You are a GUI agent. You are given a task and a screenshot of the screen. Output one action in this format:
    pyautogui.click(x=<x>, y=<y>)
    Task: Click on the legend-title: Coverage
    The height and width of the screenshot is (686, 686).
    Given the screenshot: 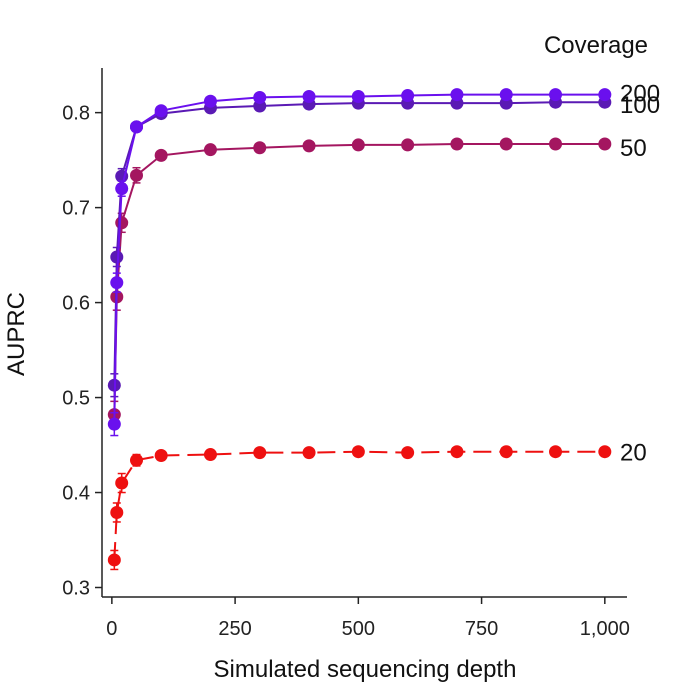 What is the action you would take?
    pyautogui.click(x=596, y=45)
    